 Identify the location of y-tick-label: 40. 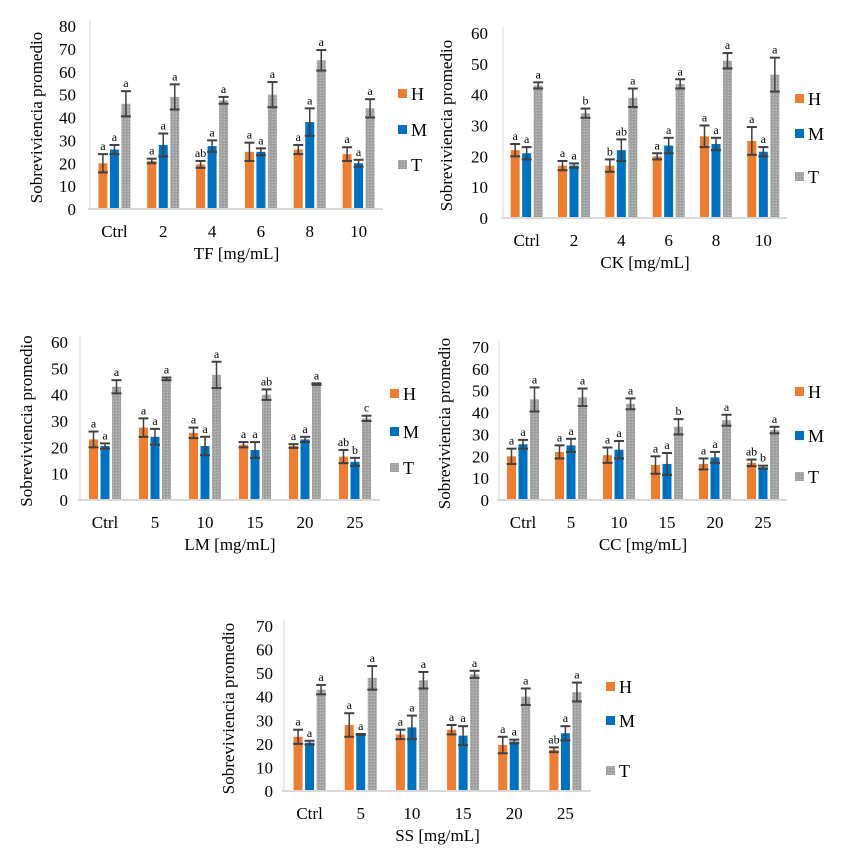
(59, 395).